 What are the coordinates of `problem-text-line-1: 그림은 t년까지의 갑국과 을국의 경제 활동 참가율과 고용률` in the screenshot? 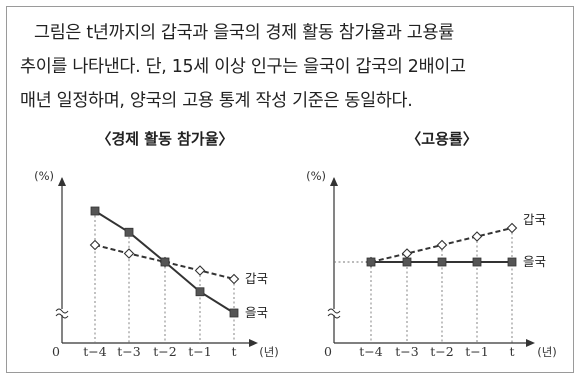 It's located at (244, 33).